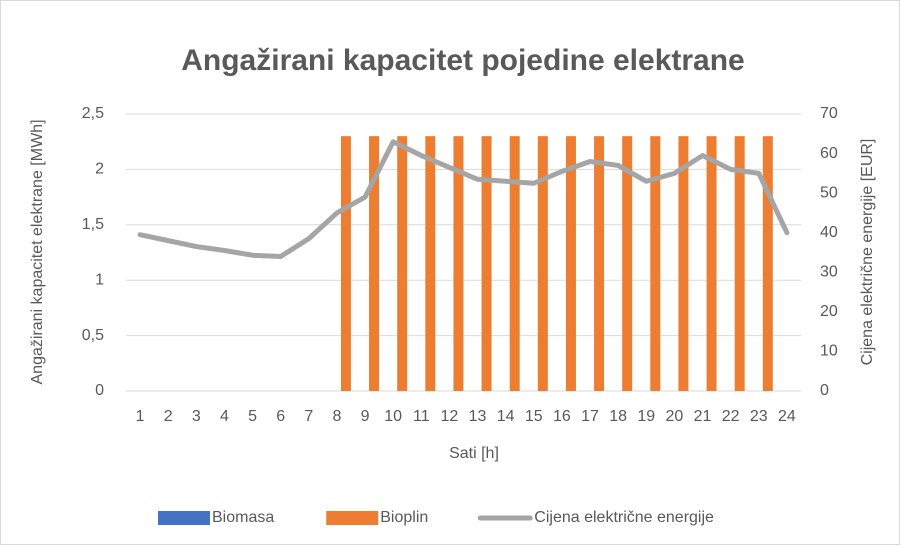 This screenshot has width=901, height=546. Describe the element at coordinates (252, 416) in the screenshot. I see `x-tick-label: 5` at that location.